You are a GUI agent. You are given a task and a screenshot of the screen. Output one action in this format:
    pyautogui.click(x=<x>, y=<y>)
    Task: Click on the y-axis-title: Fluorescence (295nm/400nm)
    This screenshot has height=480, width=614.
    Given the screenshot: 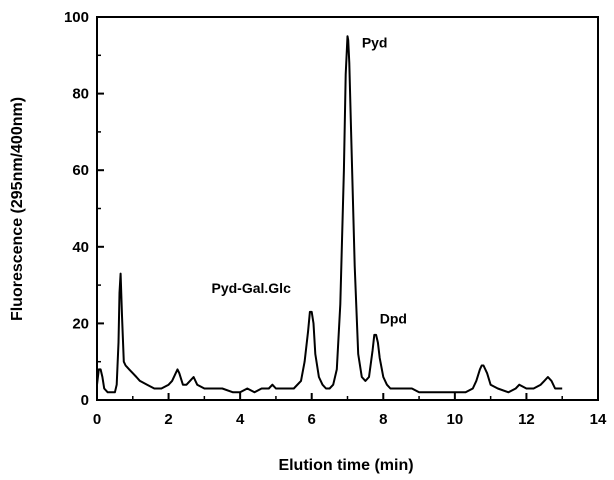 What is the action you would take?
    pyautogui.click(x=17, y=209)
    